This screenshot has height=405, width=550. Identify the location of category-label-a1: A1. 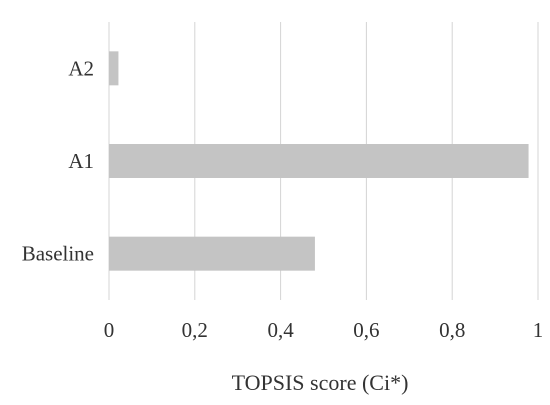
(81, 161).